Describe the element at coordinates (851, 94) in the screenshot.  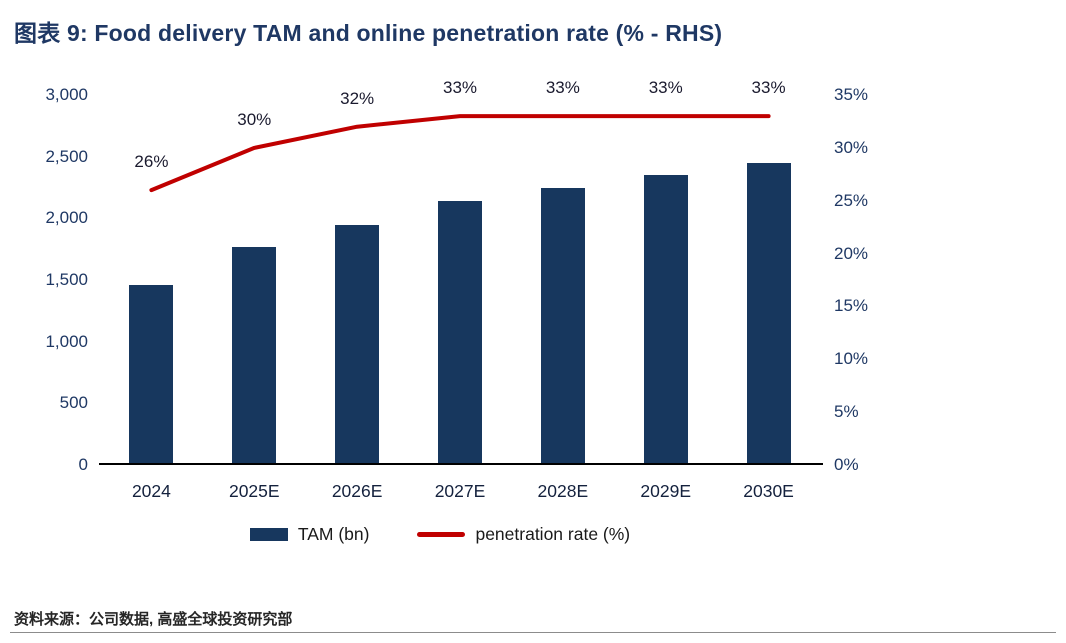
I see `y-axis-right-tick: 35%` at that location.